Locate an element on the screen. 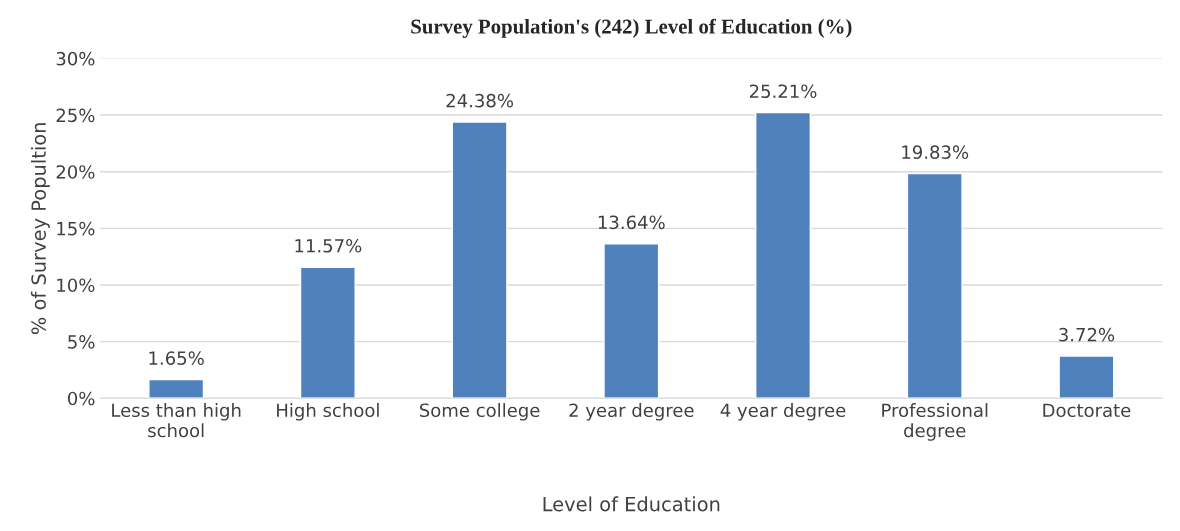  x-tick-label: Some college is located at coordinates (479, 412).